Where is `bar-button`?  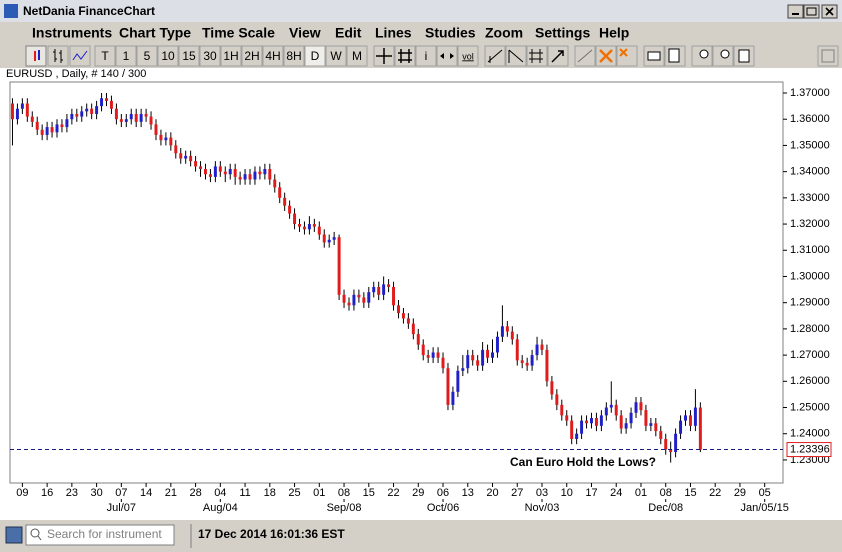 bar-button is located at coordinates (58, 56).